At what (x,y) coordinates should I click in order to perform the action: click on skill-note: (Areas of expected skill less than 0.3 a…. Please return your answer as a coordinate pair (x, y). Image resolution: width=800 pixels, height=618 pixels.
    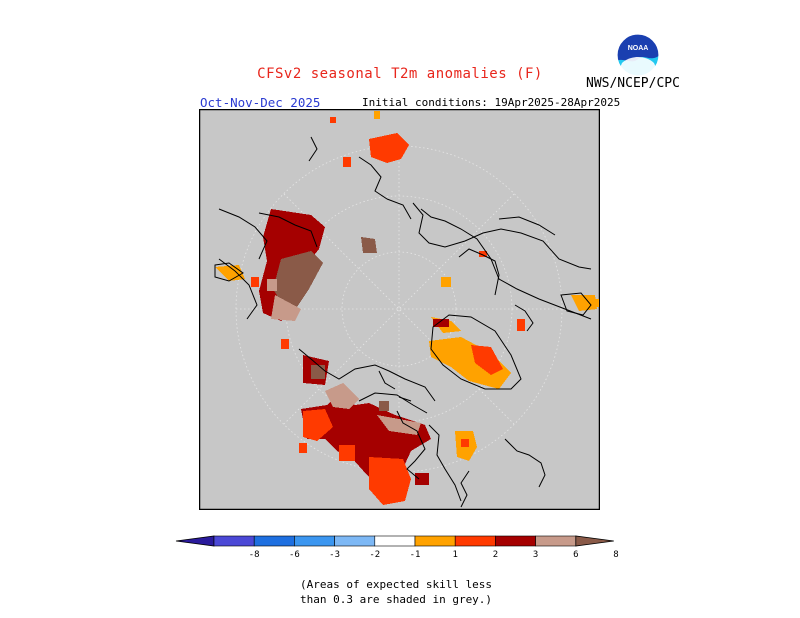
    Looking at the image, I should click on (440, 592).